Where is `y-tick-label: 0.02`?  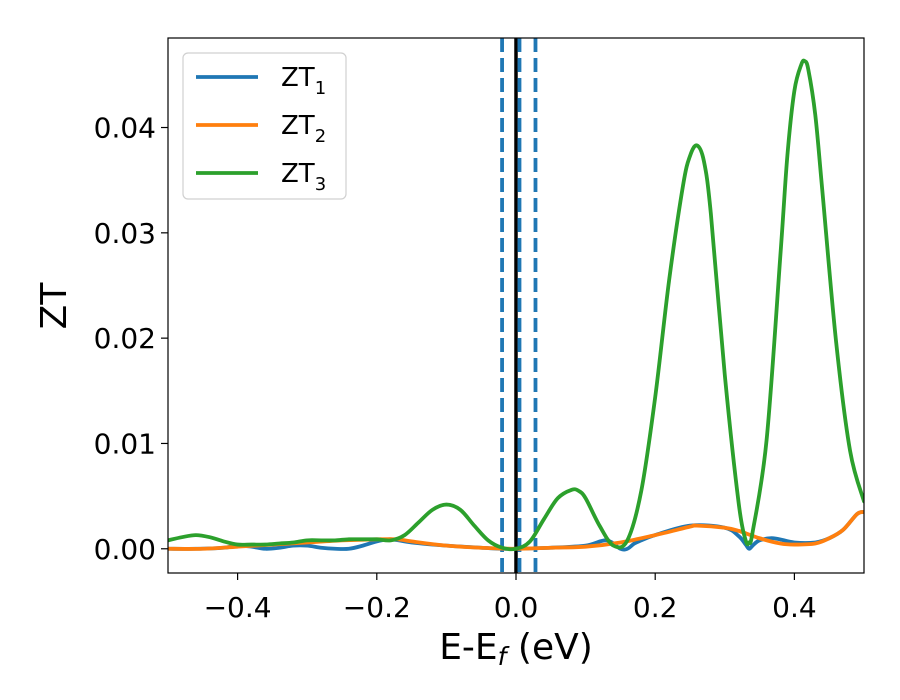
y-tick-label: 0.02 is located at coordinates (125, 338).